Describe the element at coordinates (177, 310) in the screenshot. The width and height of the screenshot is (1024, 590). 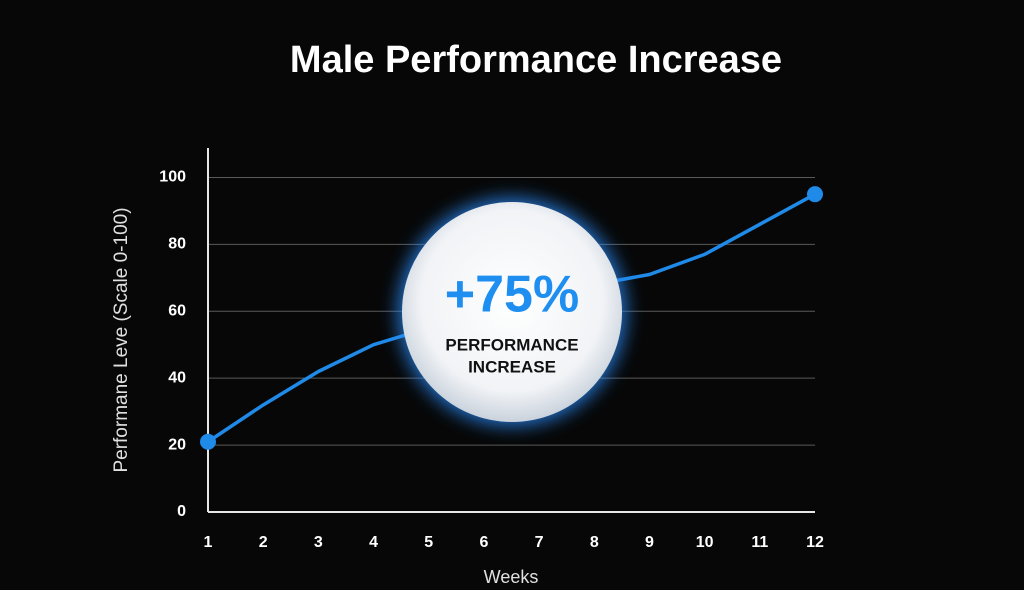
I see `y-tick-label: 60` at that location.